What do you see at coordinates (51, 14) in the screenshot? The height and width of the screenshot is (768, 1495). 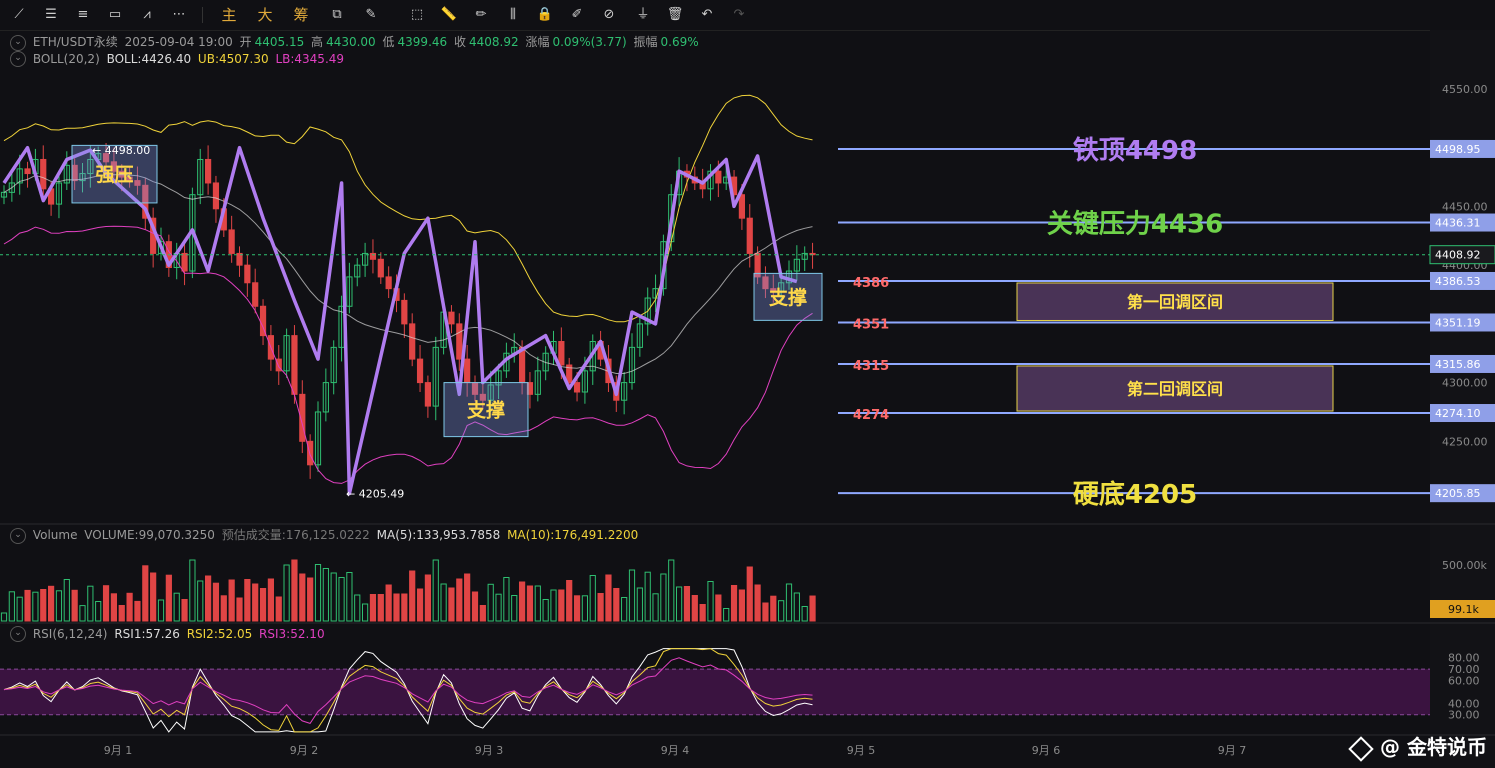 I see `horizontal-lines-icon: ☰` at bounding box center [51, 14].